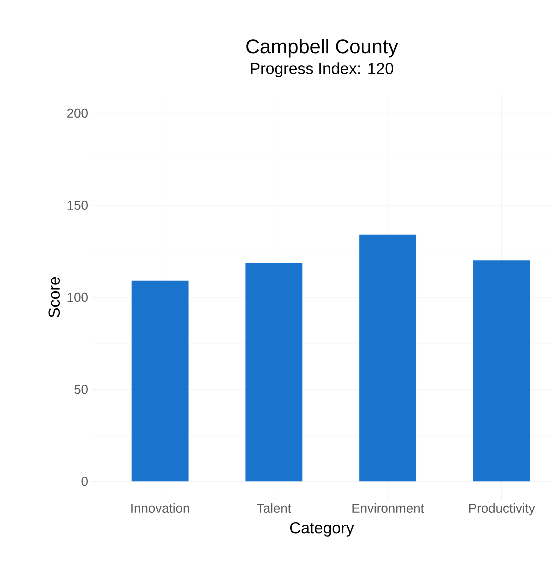 Image resolution: width=554 pixels, height=573 pixels. What do you see at coordinates (78, 205) in the screenshot?
I see `y-tick-label: 150` at bounding box center [78, 205].